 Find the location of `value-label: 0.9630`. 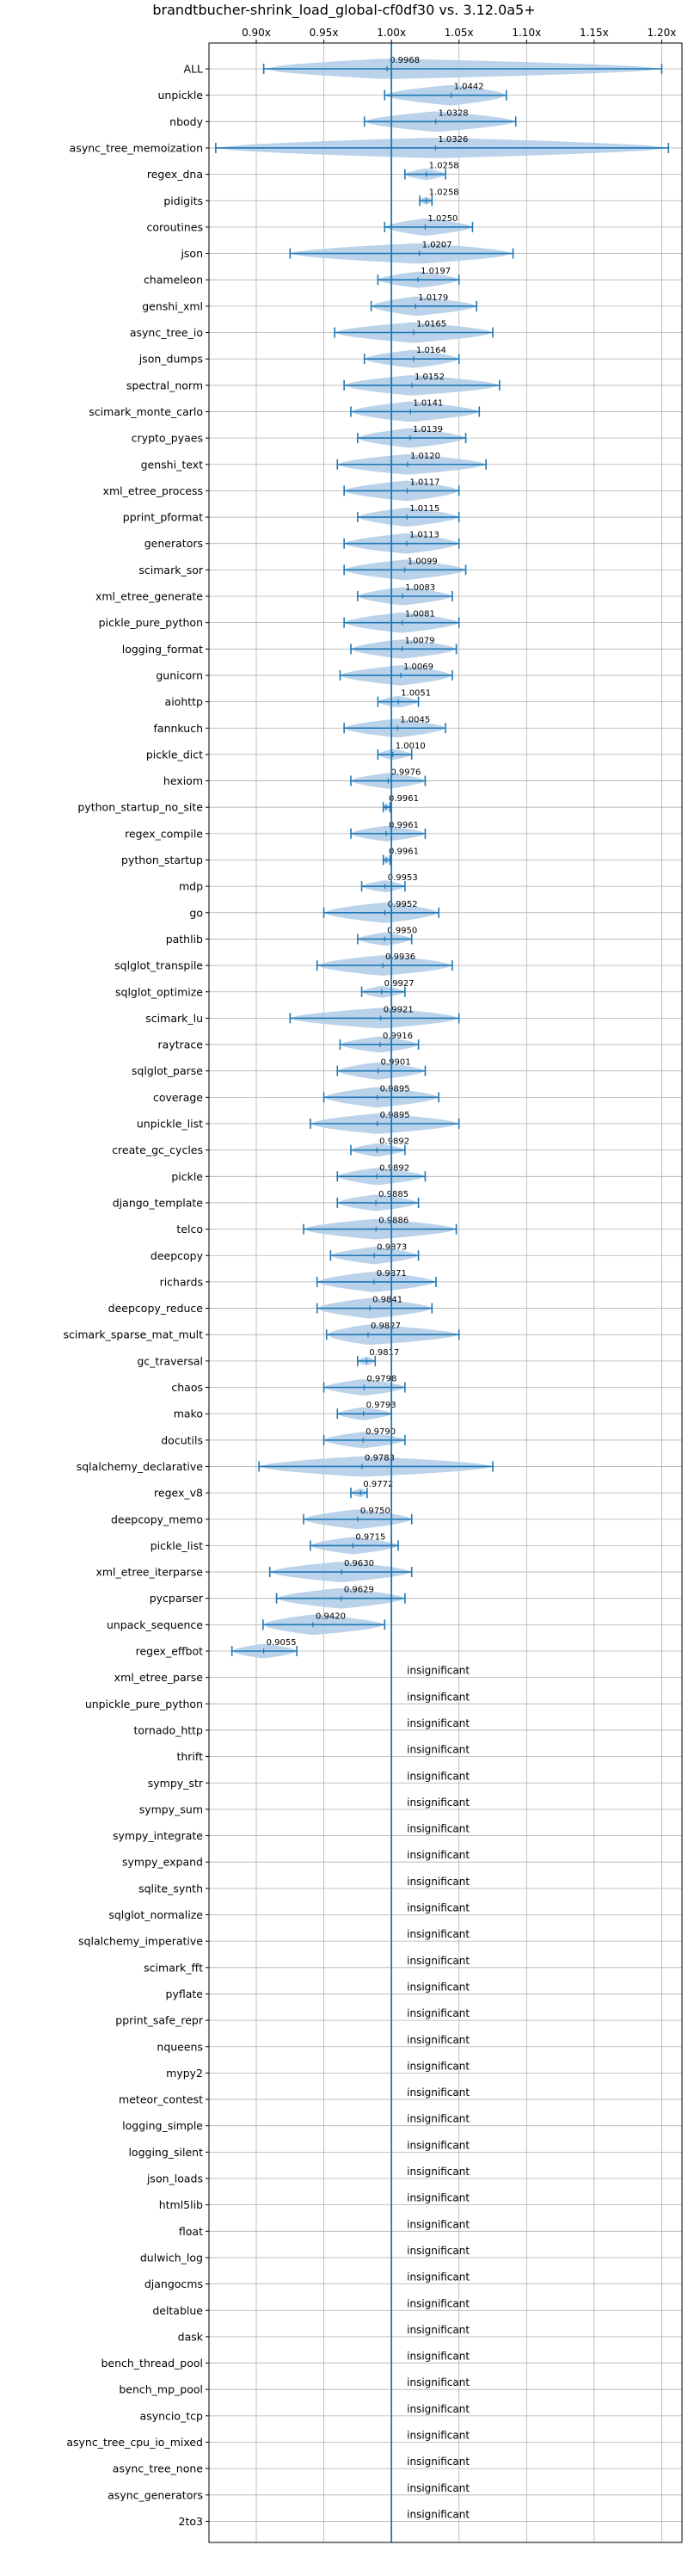

value-label: 0.9630 is located at coordinates (359, 1563).